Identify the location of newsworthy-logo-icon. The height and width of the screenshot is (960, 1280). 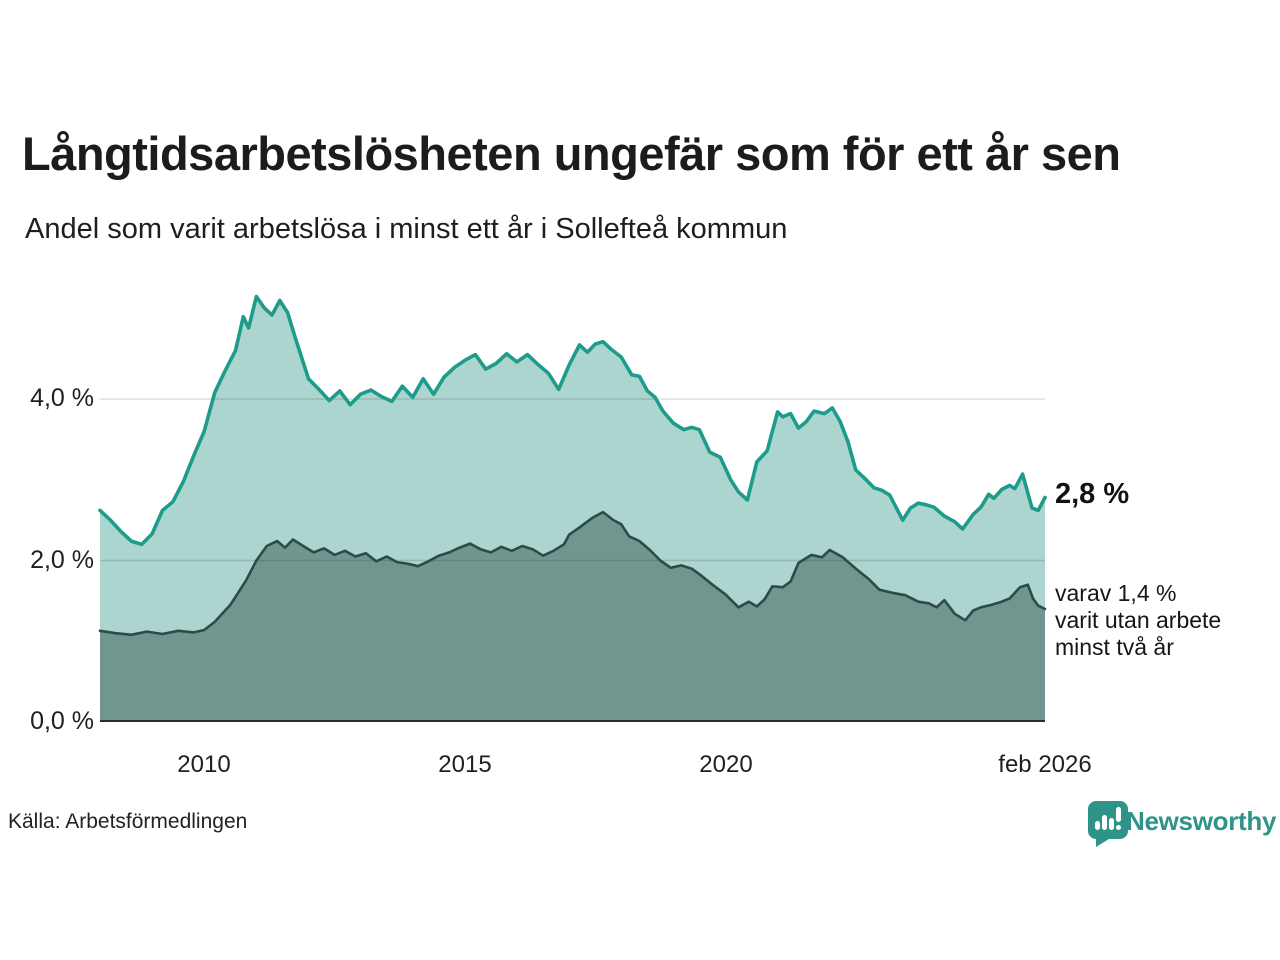
(1108, 824).